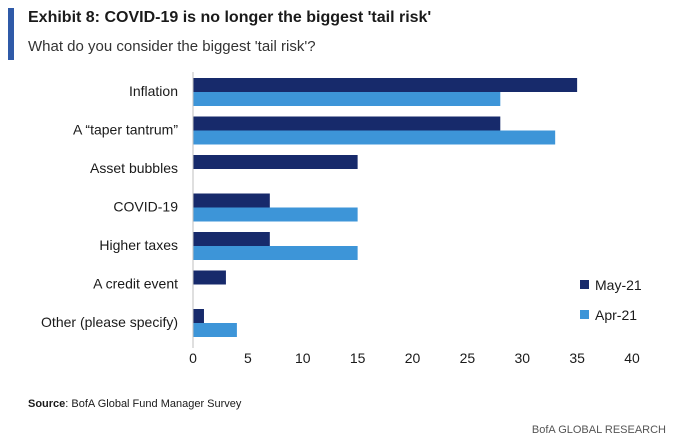  What do you see at coordinates (153, 404) in the screenshot?
I see `source-text: : BofA Global Fund Manager Survey` at bounding box center [153, 404].